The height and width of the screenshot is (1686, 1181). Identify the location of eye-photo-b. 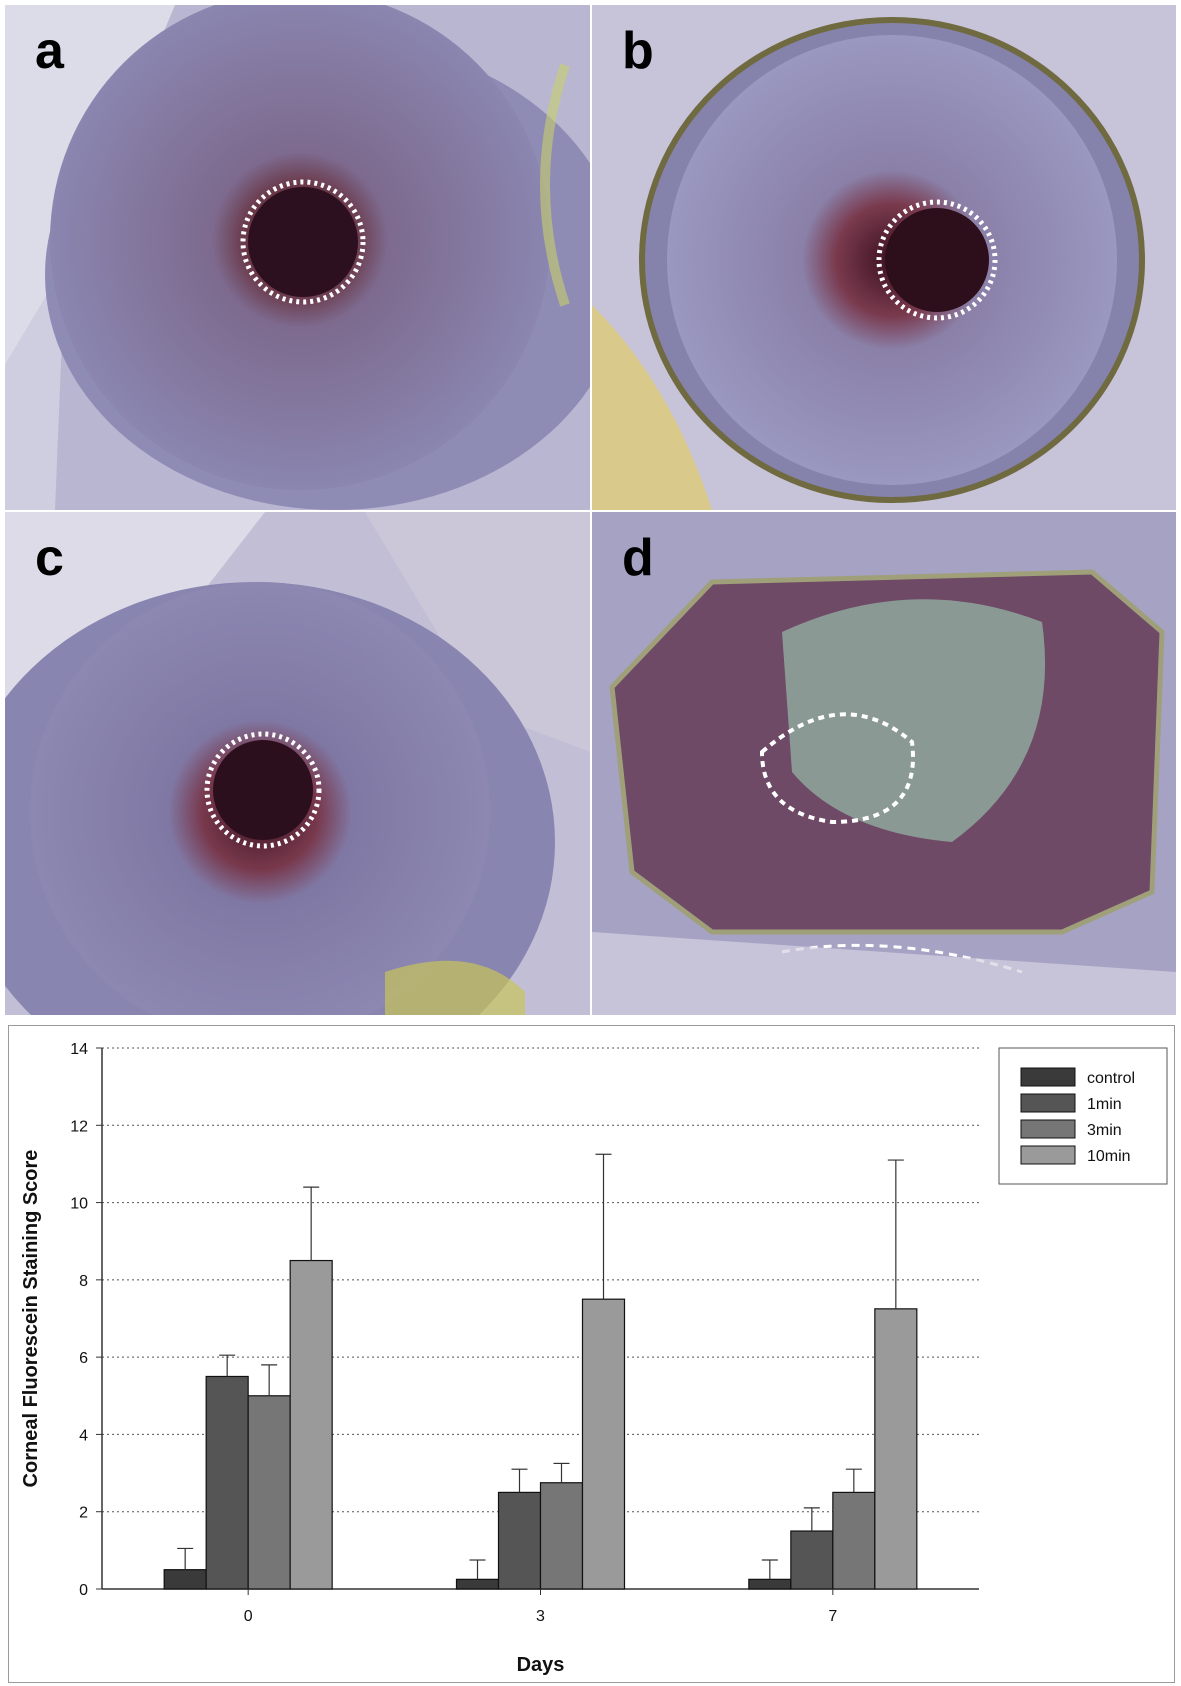
(884, 257).